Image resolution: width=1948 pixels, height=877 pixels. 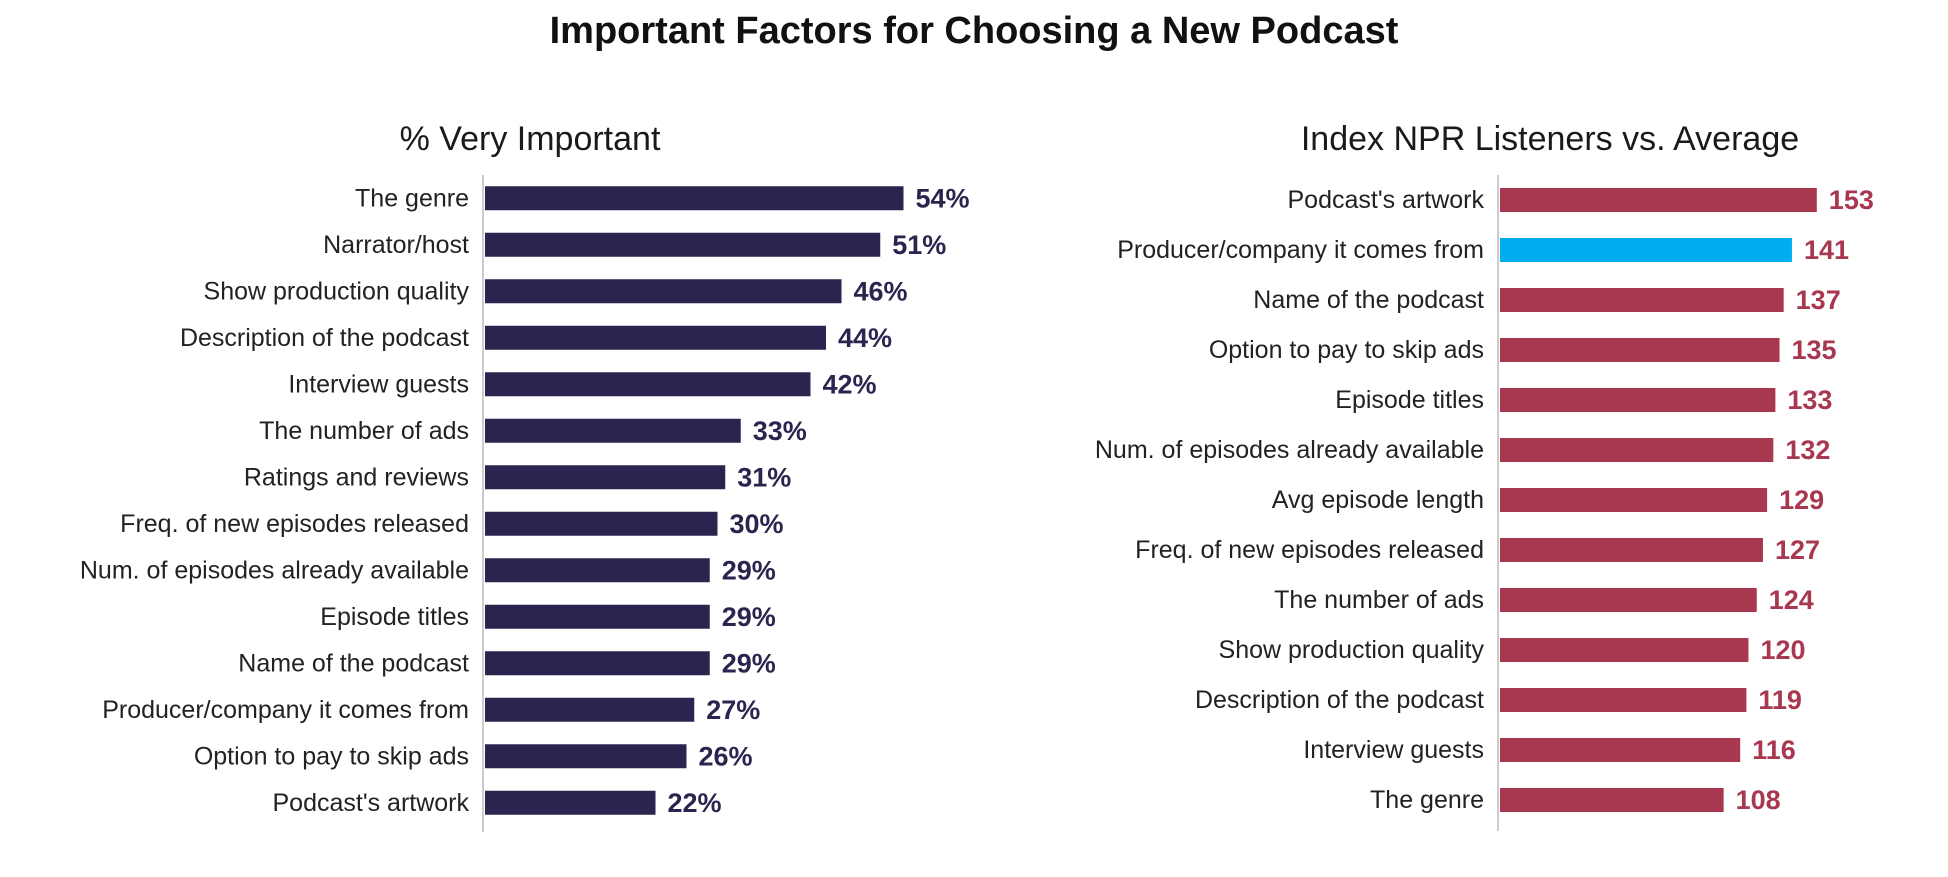 What do you see at coordinates (1378, 500) in the screenshot?
I see `category-label: Avg episode length` at bounding box center [1378, 500].